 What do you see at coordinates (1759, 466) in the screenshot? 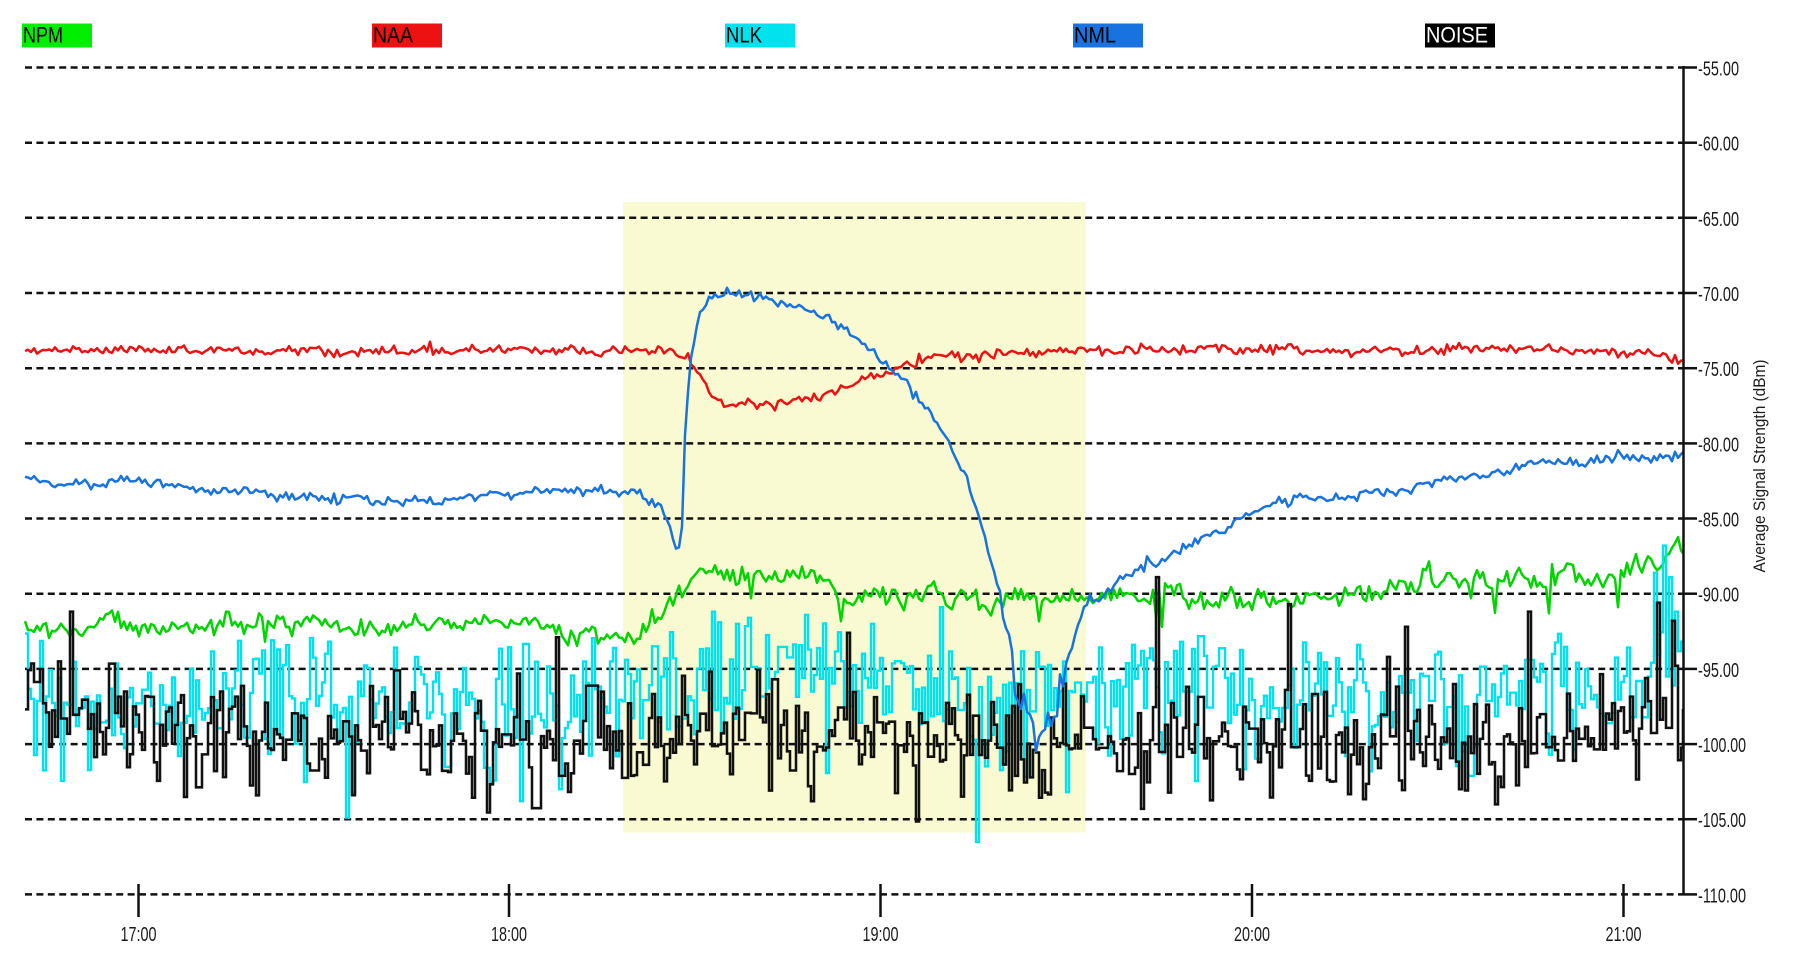
I see `svg-text: Average Signal Strength (dBm)` at bounding box center [1759, 466].